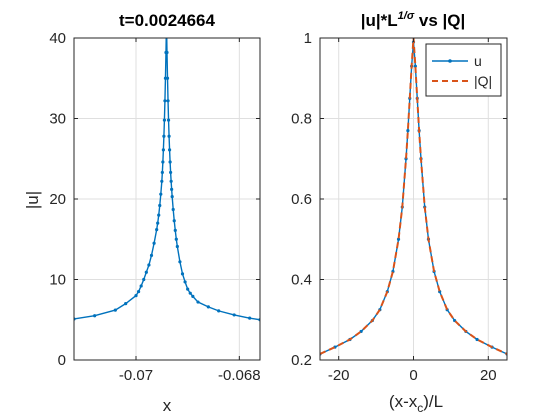  What do you see at coordinates (339, 375) in the screenshot?
I see `p1-x-tick-label: -20` at bounding box center [339, 375].